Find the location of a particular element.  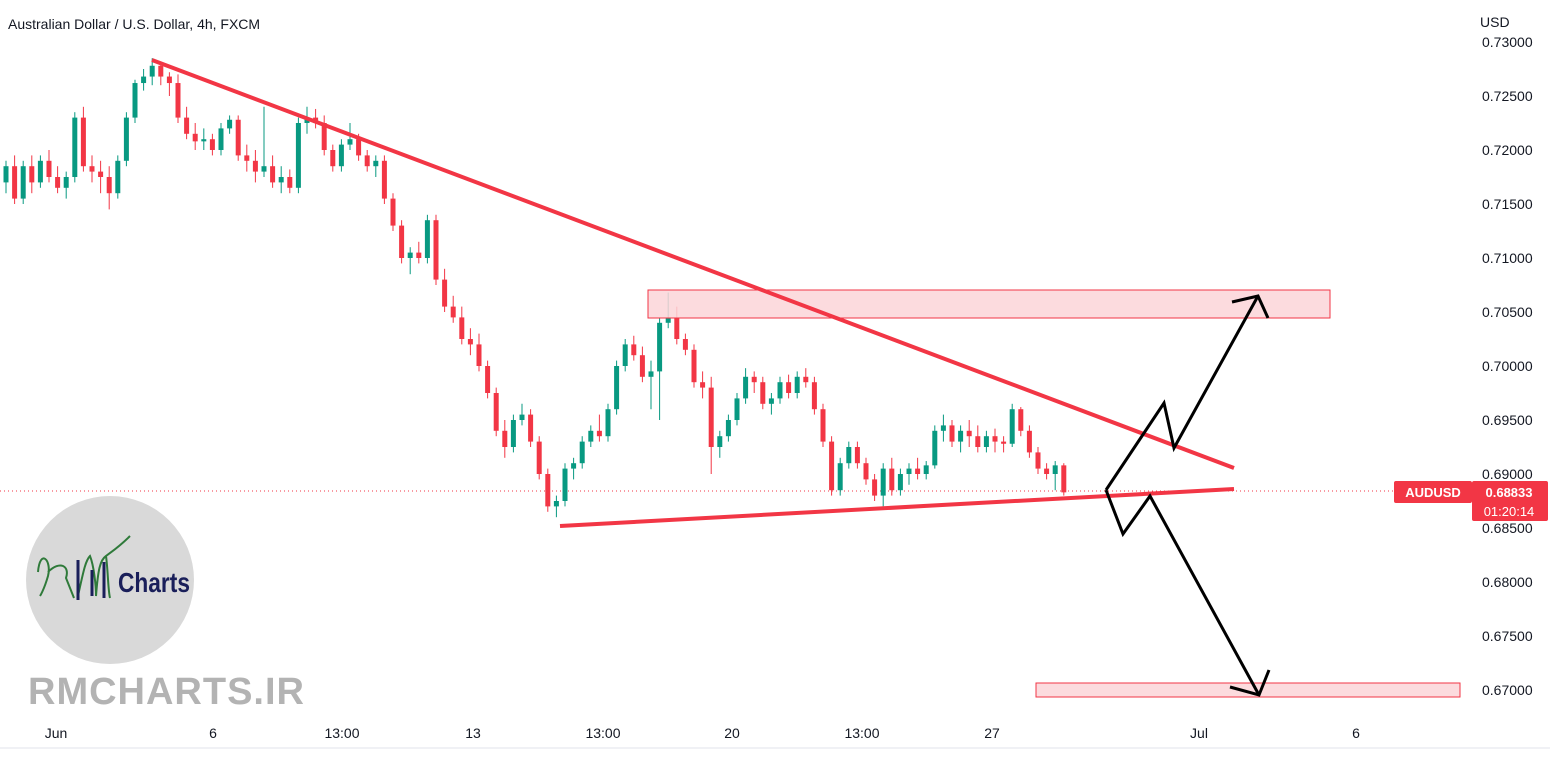

bullish-projection-arrow is located at coordinates (1187, 392).